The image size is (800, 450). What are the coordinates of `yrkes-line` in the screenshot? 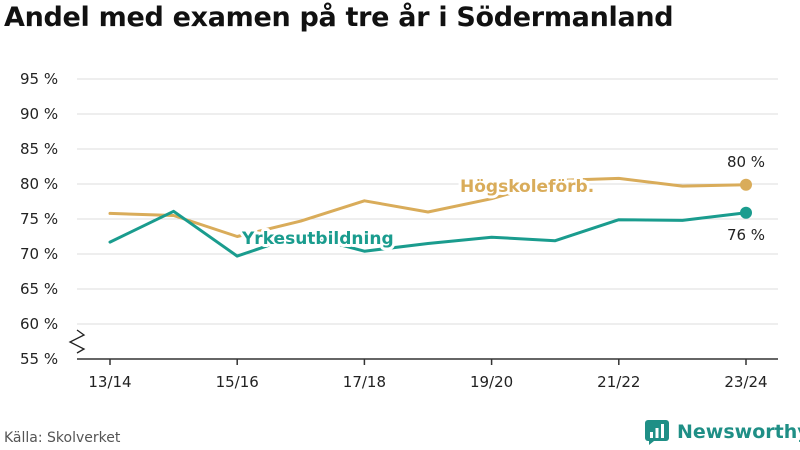 It's located at (428, 233).